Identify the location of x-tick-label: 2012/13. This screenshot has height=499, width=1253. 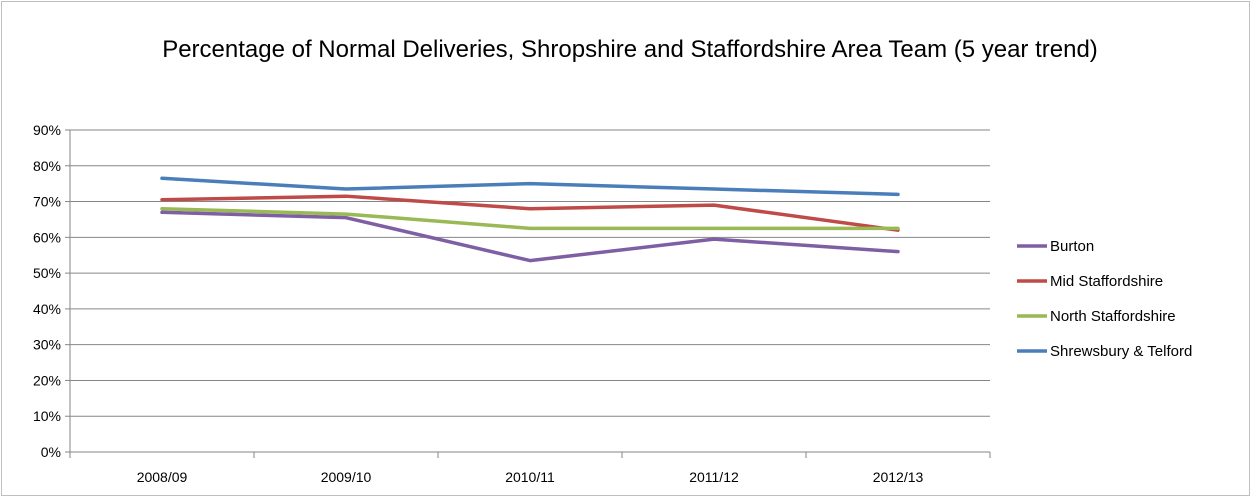
(898, 477).